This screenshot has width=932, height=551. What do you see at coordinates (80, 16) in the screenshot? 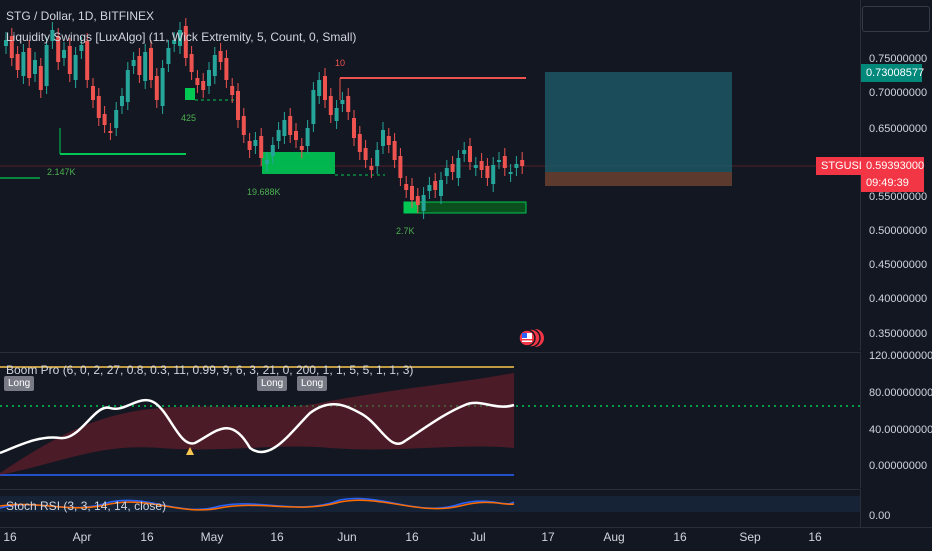
I see `chart-title: STG / Dollar, 1D, BITFINEX` at bounding box center [80, 16].